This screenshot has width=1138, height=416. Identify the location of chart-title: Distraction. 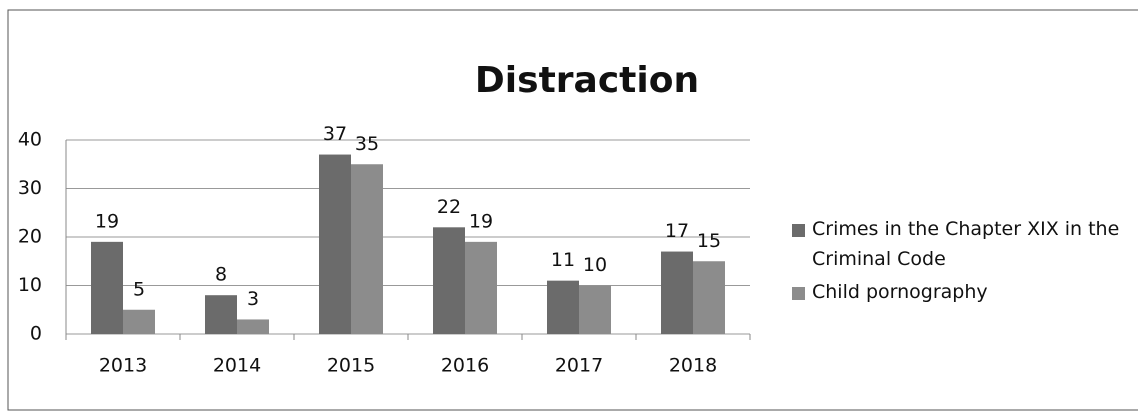
(587, 80).